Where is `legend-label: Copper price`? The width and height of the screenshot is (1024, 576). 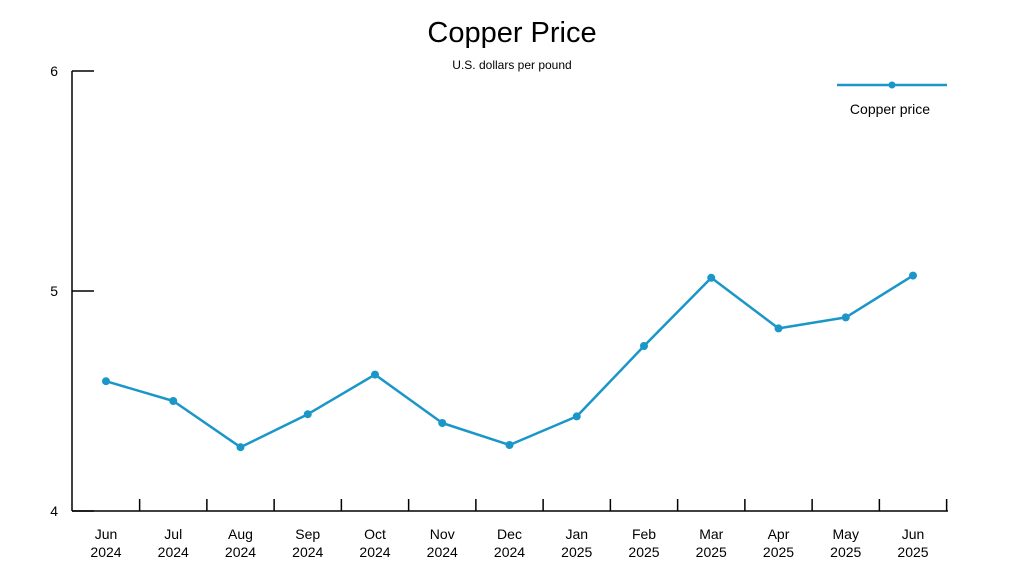 legend-label: Copper price is located at coordinates (890, 109).